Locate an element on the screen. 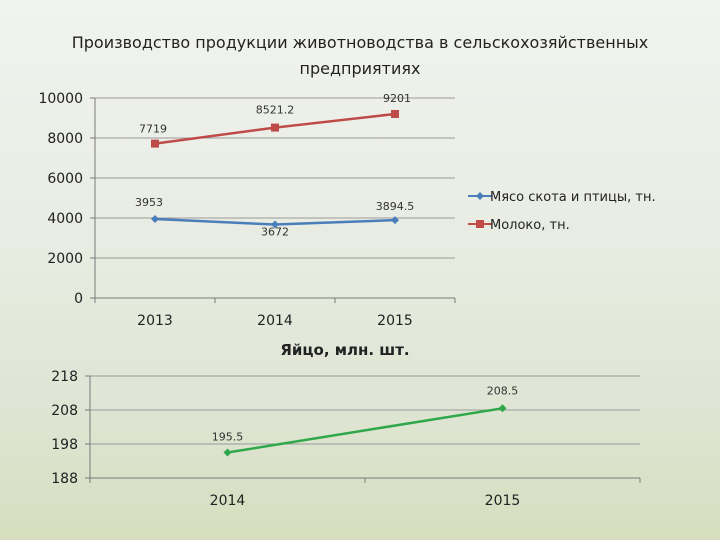  series-line is located at coordinates (365, 430).